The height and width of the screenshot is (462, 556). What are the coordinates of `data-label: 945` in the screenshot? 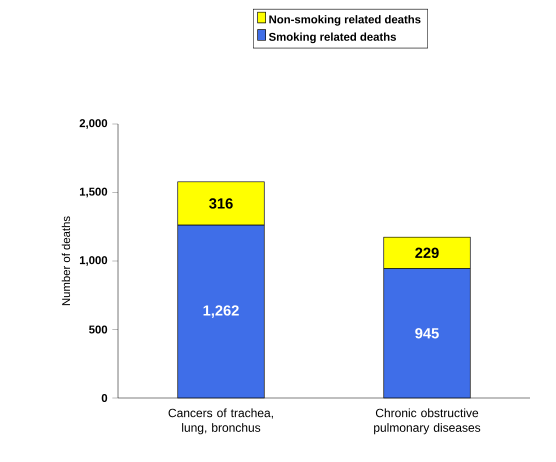 It's located at (427, 333).